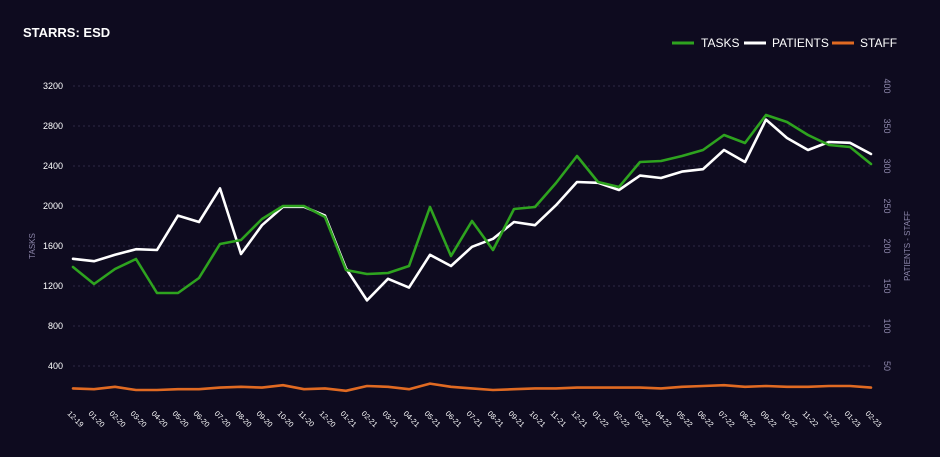 The image size is (940, 457). What do you see at coordinates (472, 387) in the screenshot?
I see `series-line-staff` at bounding box center [472, 387].